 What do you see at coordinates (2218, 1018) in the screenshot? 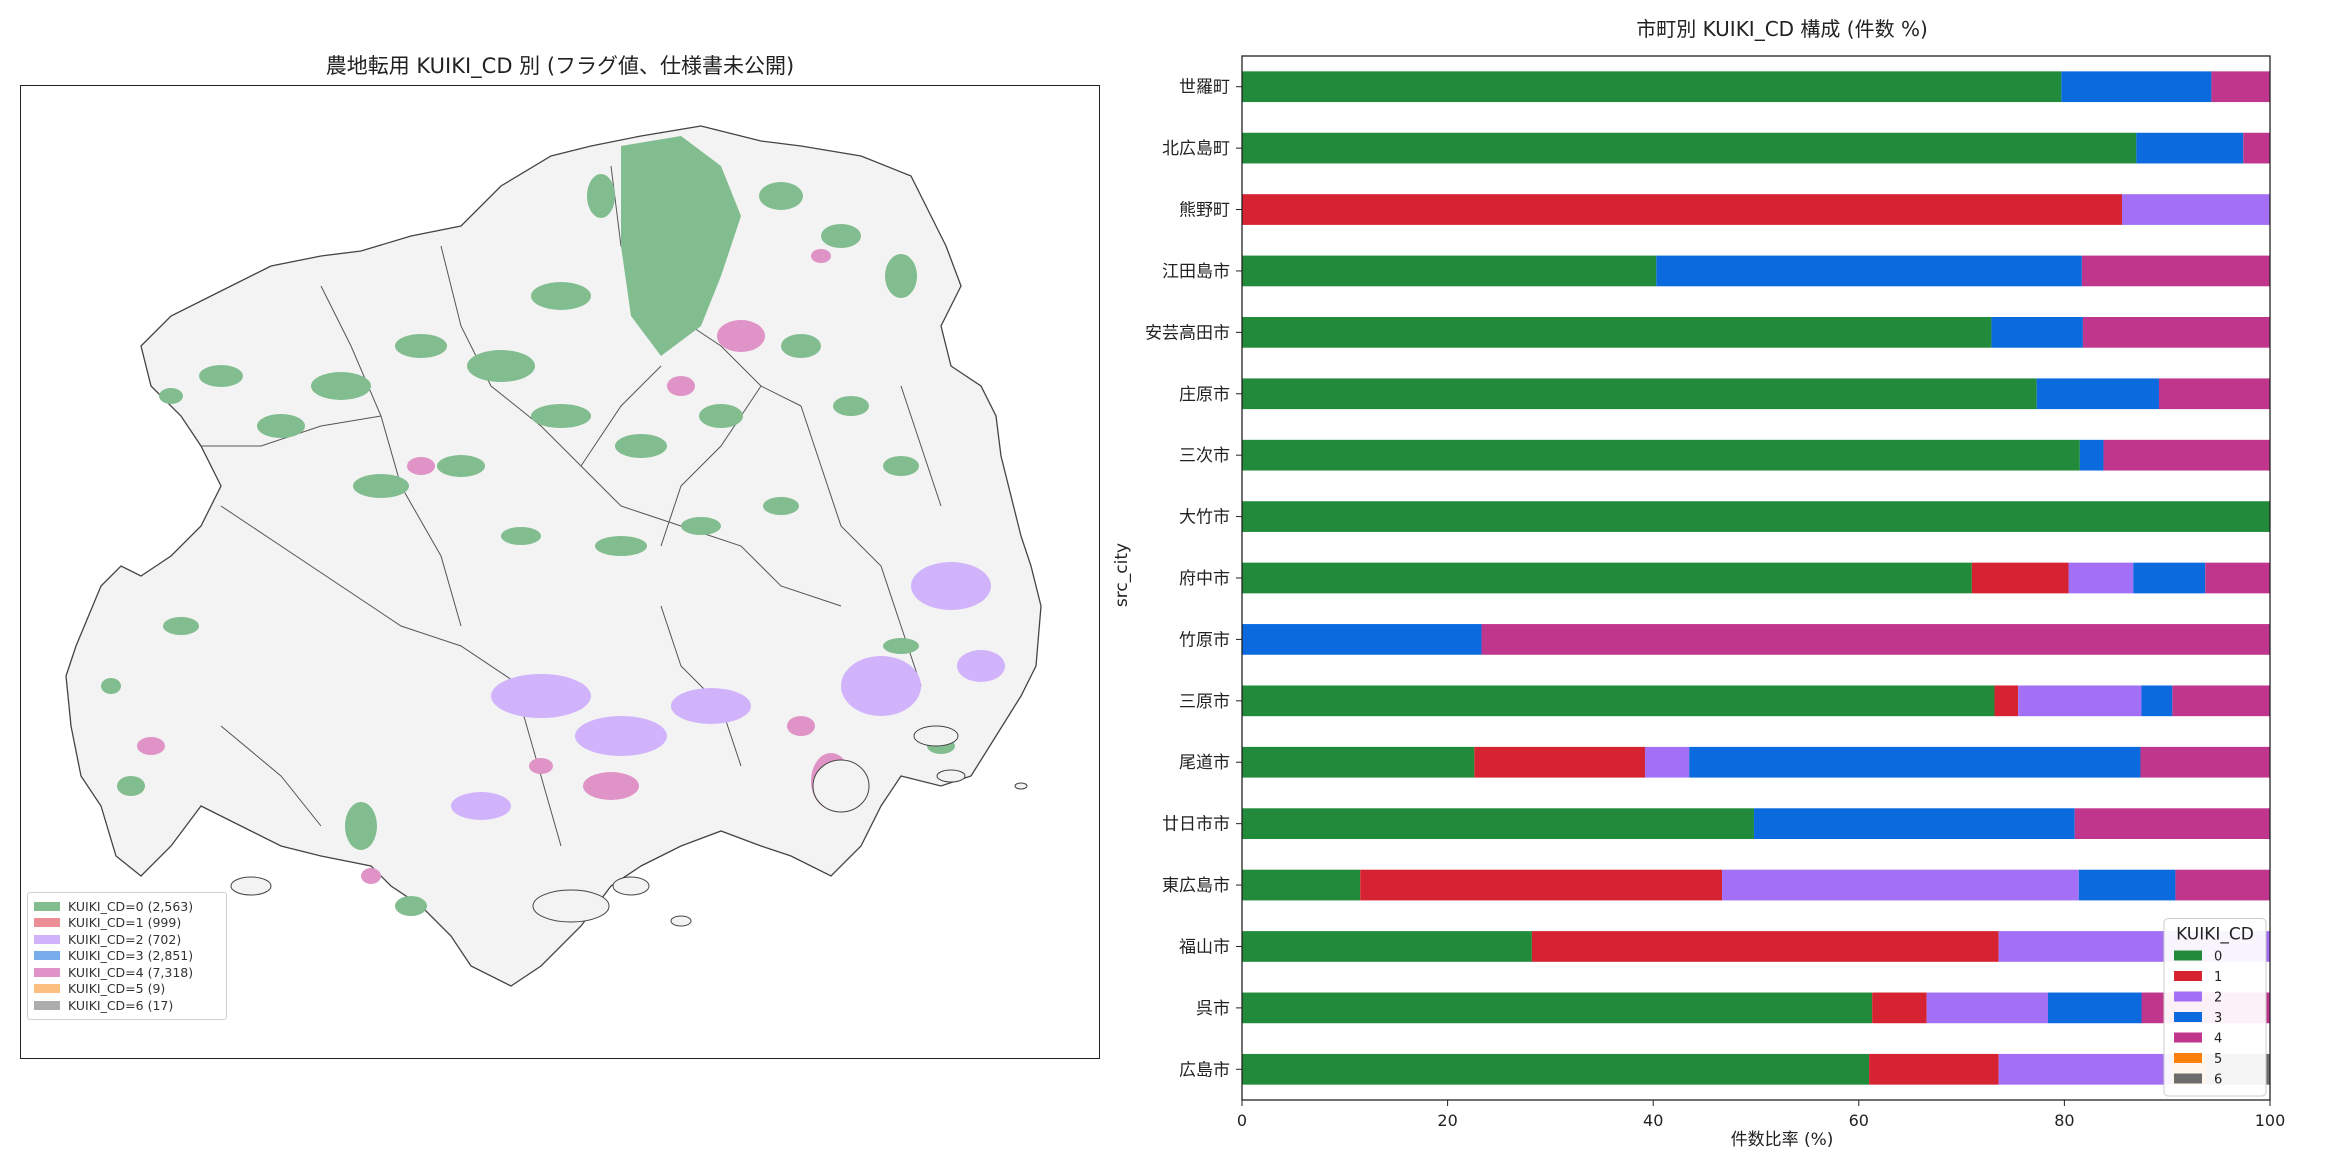
I see `legend-label: 3` at bounding box center [2218, 1018].